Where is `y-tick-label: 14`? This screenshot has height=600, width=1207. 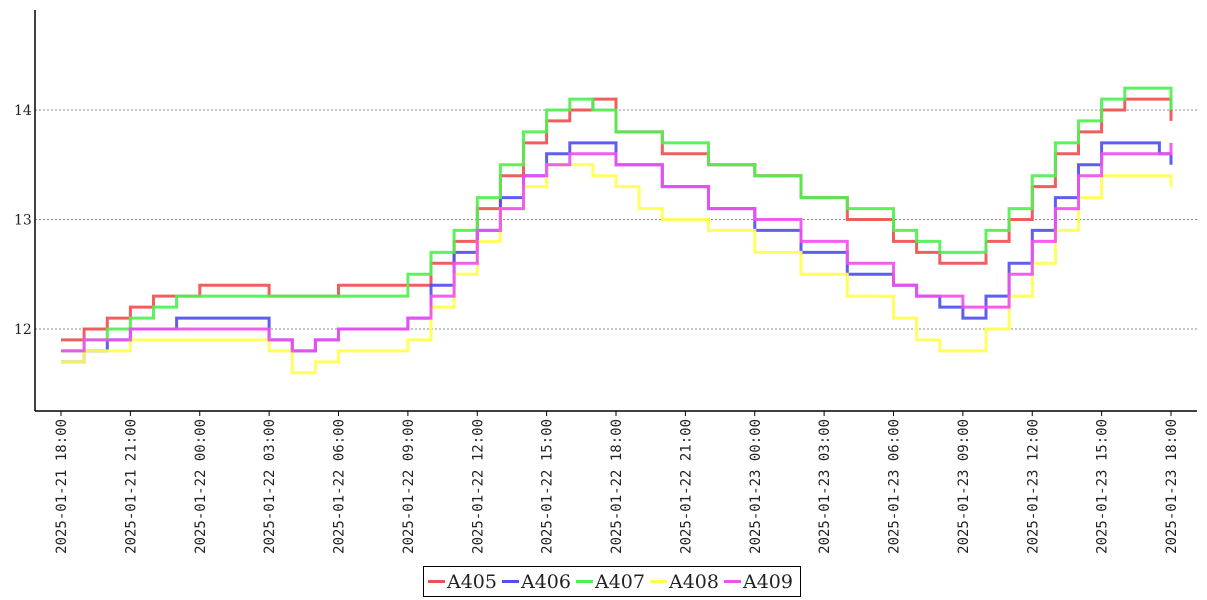 y-tick-label: 14 is located at coordinates (23, 111).